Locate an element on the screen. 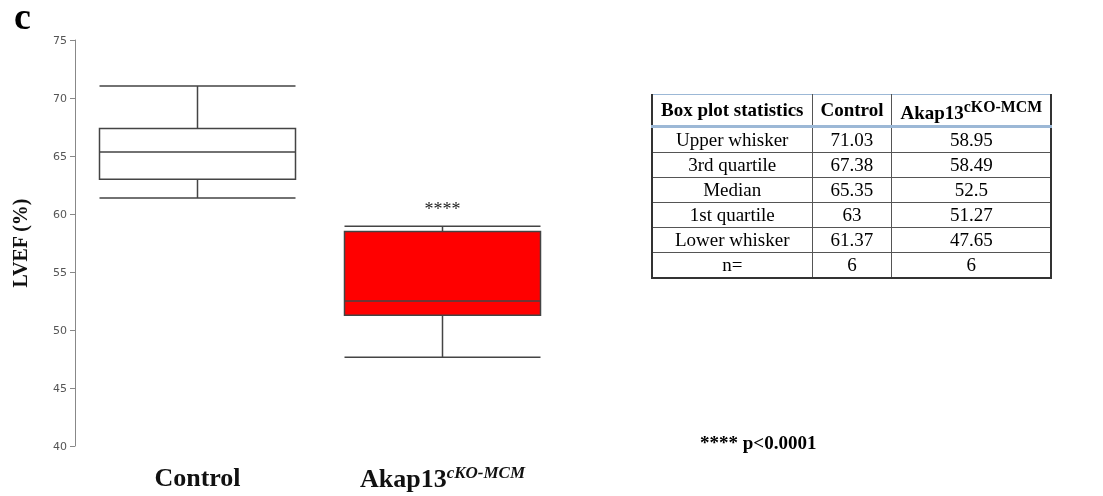 The image size is (1103, 496). text: 67.38 is located at coordinates (852, 165).